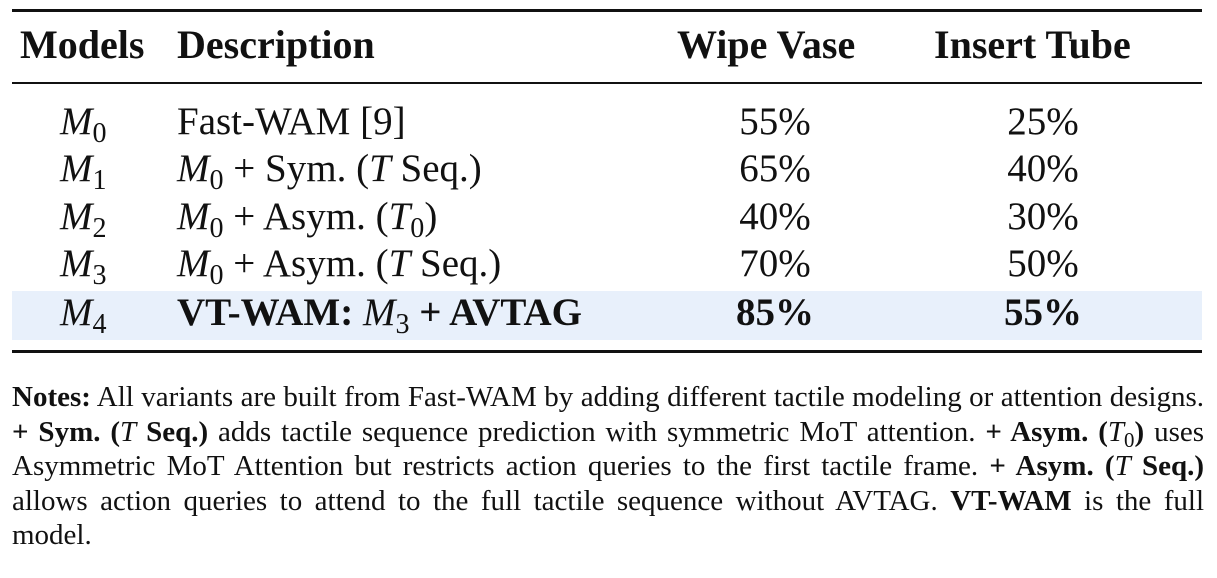  Describe the element at coordinates (83, 315) in the screenshot. I see `table-row-model: M4` at that location.